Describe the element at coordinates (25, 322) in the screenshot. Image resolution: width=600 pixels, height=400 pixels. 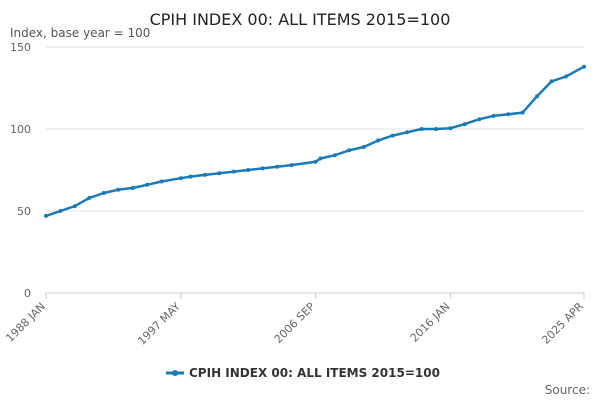
I see `x-tick-label: 1988 JAN` at that location.